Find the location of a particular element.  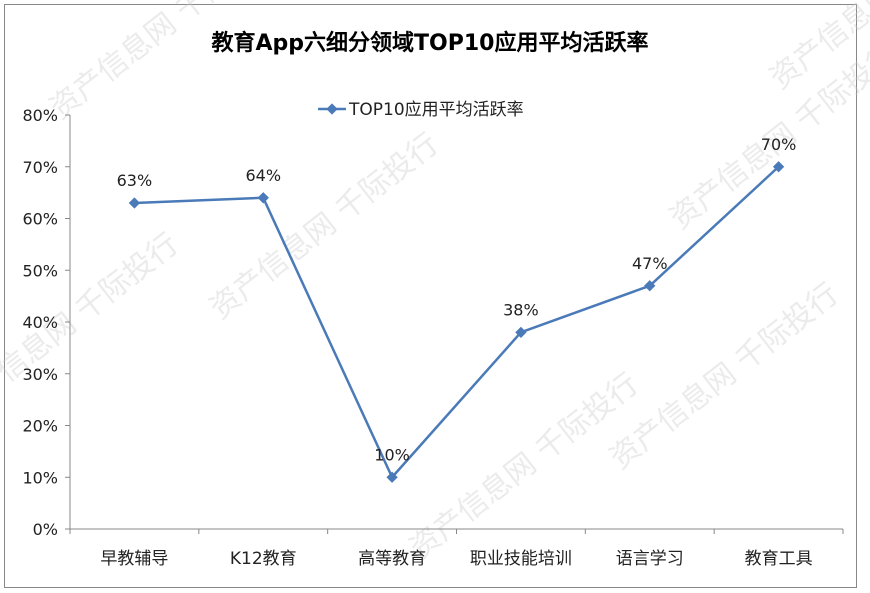

y-tick-label: 80% is located at coordinates (40, 115).